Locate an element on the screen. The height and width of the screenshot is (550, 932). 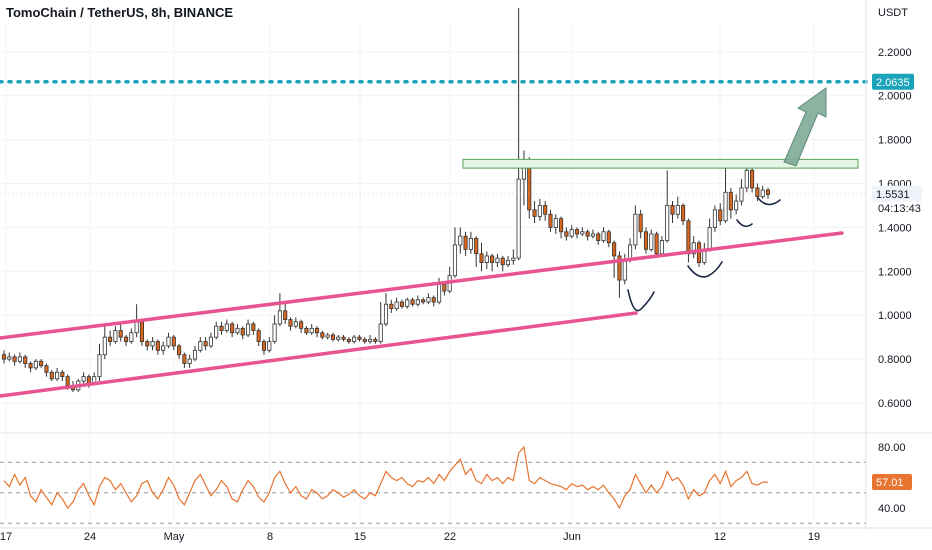
channel-lower-line is located at coordinates (319, 354).